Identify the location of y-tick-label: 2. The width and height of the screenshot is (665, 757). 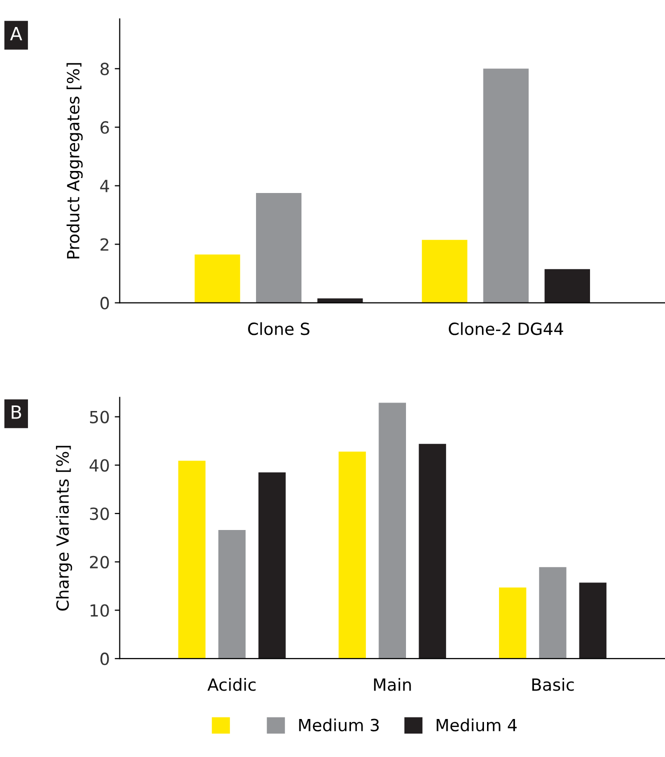
(104, 244).